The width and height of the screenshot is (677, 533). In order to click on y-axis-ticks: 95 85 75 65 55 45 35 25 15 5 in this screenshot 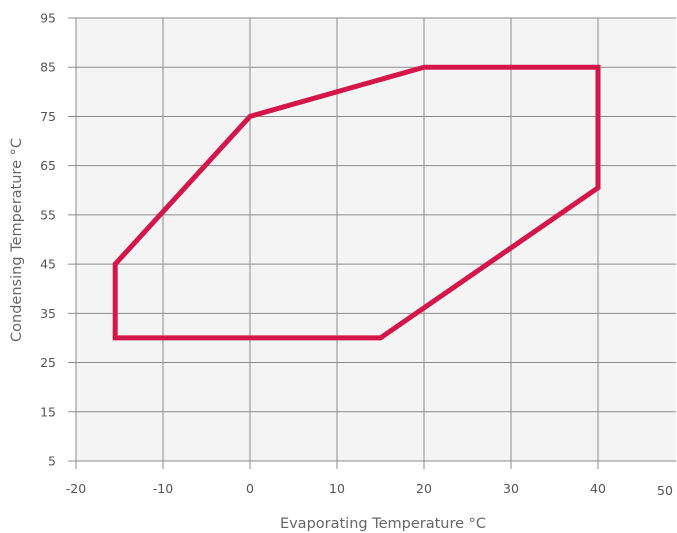, I will do `click(48, 240)`.